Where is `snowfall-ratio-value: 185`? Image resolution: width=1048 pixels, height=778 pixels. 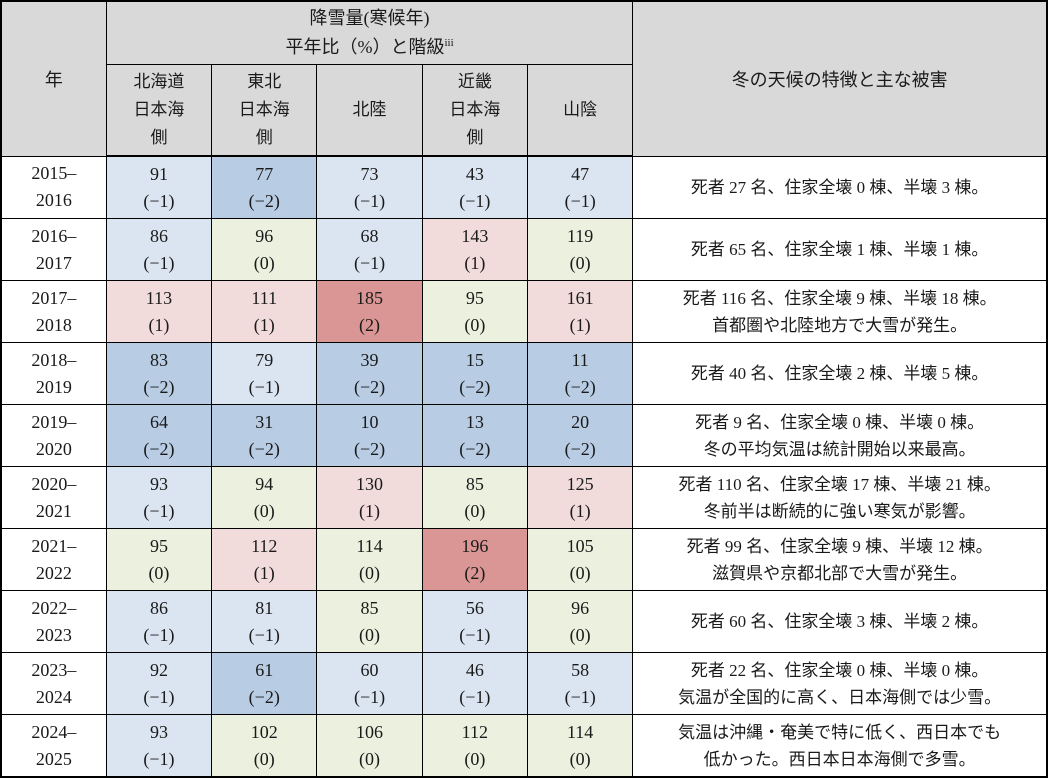
snowfall-ratio-value: 185 is located at coordinates (370, 297).